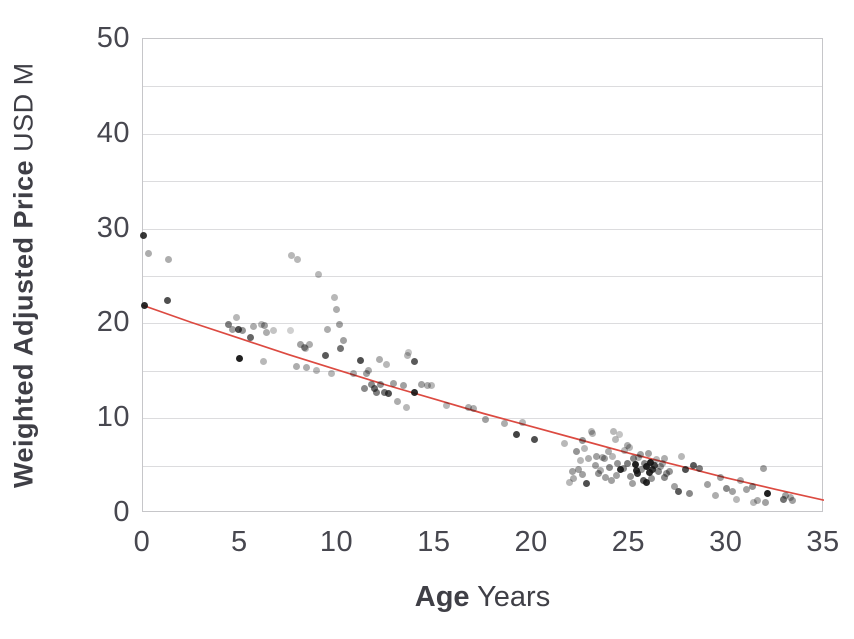 This screenshot has width=854, height=639. I want to click on y-tick-label: 50, so click(113, 38).